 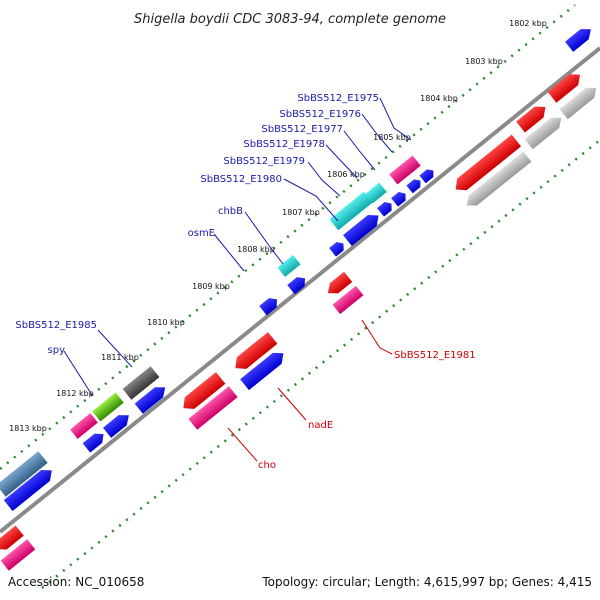 What do you see at coordinates (57, 350) in the screenshot?
I see `gene-label-spy: spy` at bounding box center [57, 350].